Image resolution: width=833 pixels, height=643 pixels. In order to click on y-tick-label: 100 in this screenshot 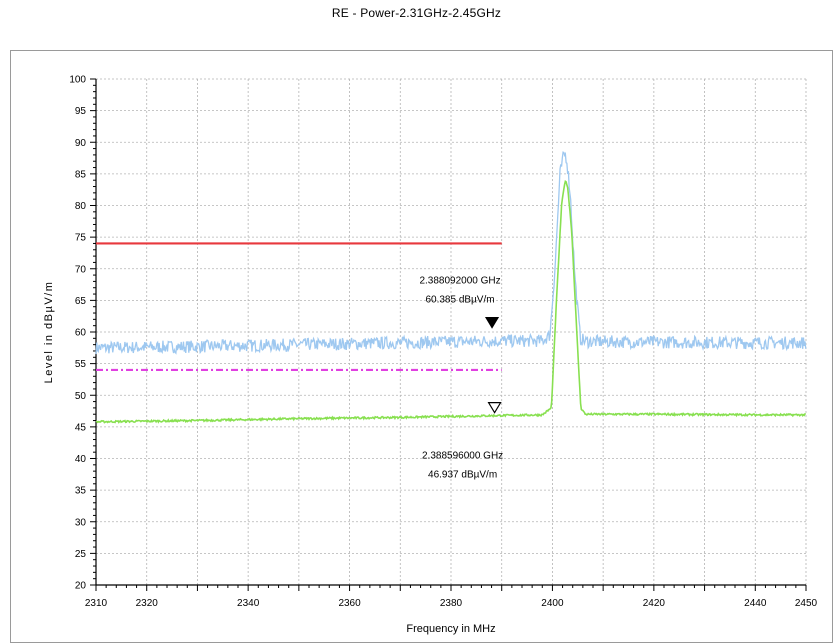, I will do `click(77, 80)`.